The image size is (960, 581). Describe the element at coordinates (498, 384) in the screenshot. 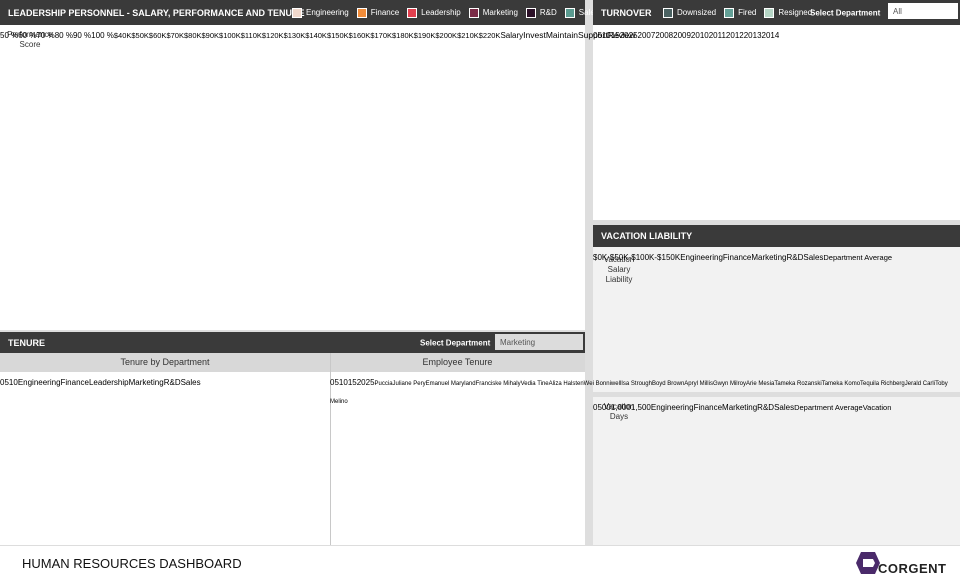

I see `row-label: Franciske Mihaly` at that location.